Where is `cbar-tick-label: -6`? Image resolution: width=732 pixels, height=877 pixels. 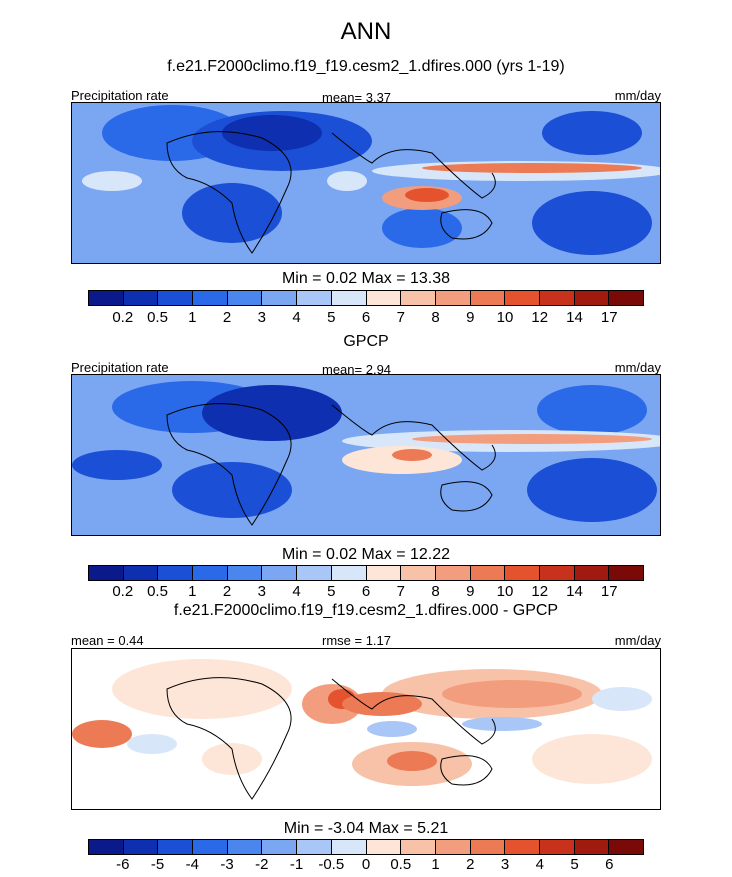
cbar-tick-label: -6 is located at coordinates (123, 864).